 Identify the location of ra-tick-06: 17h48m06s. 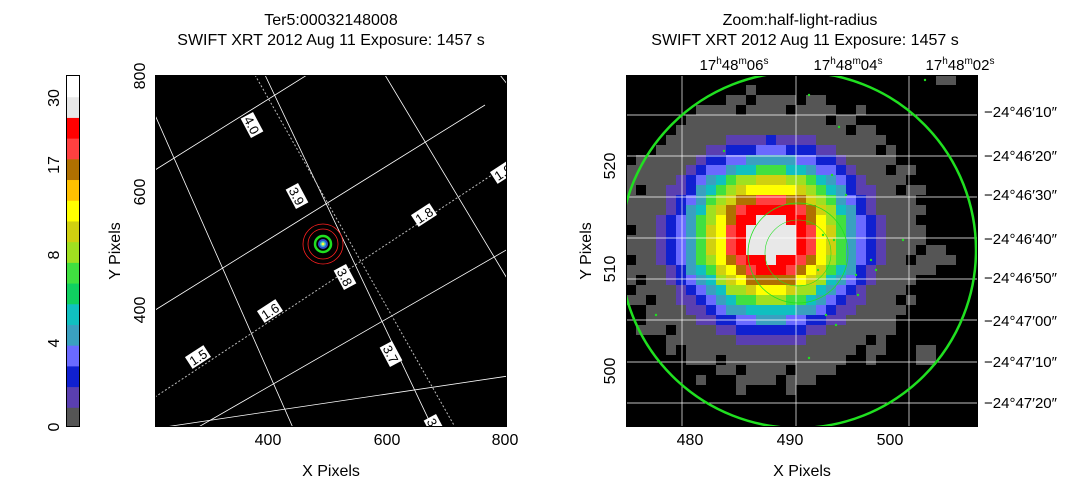
(734, 65).